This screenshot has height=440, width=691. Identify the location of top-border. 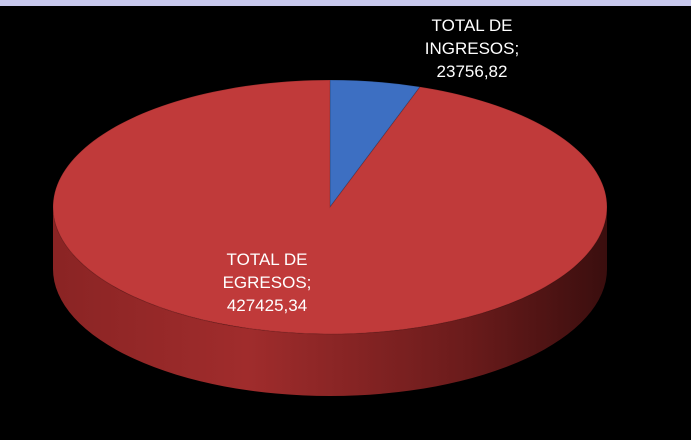
(345, 3).